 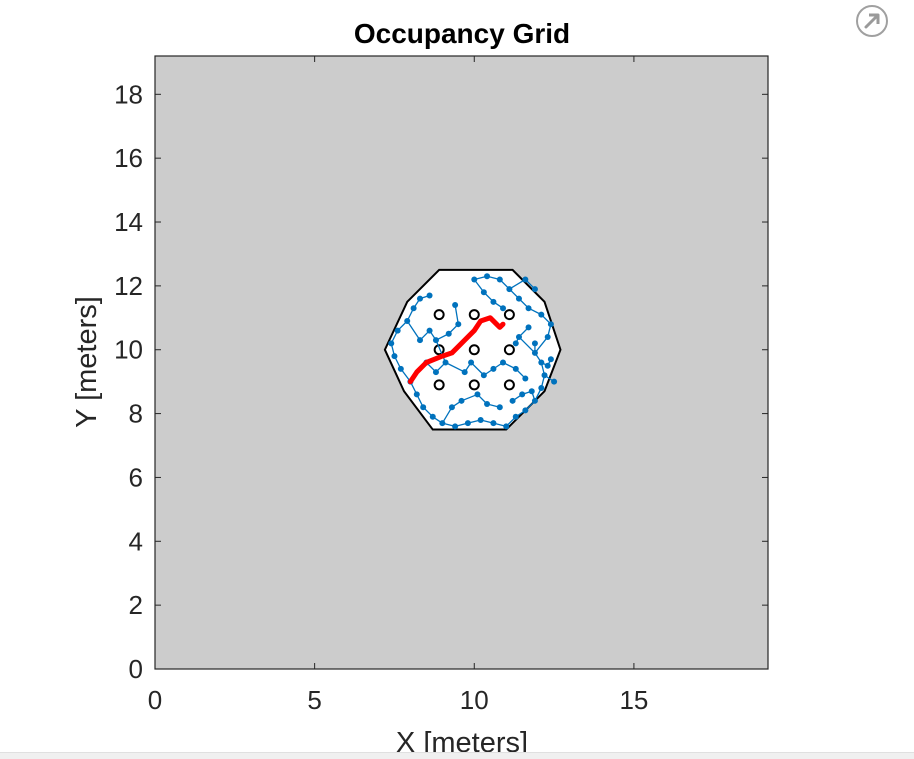 What do you see at coordinates (128, 158) in the screenshot?
I see `y-tick-label: 16` at bounding box center [128, 158].